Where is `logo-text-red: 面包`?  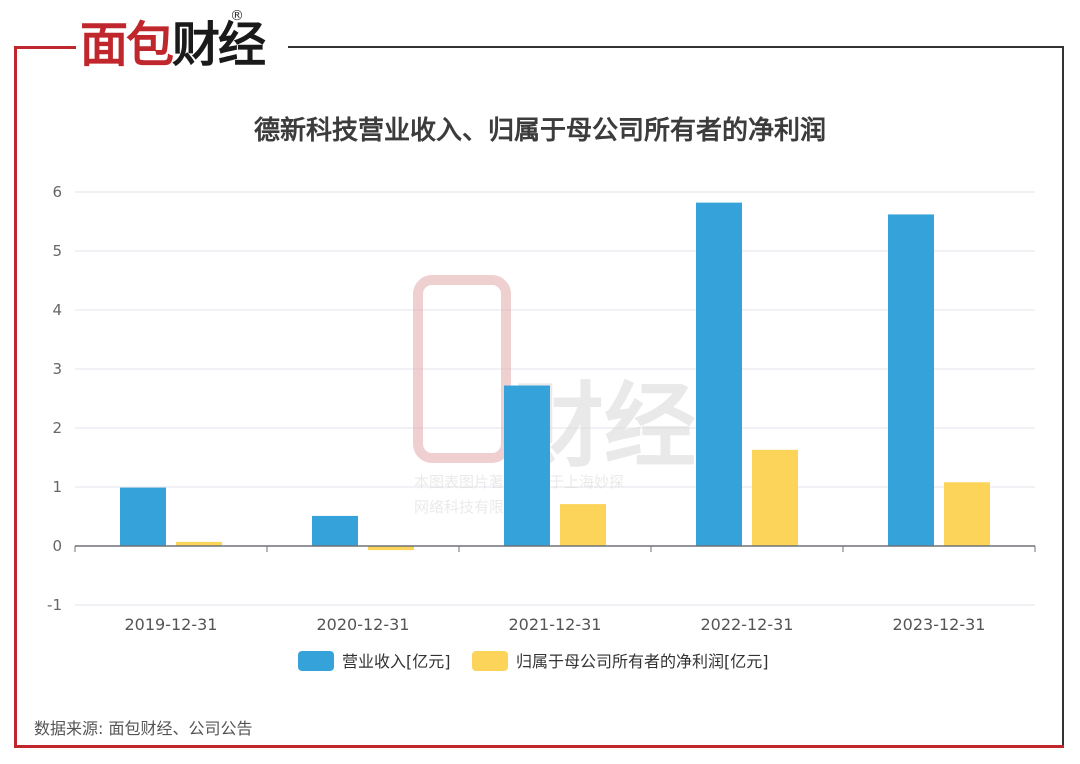 logo-text-red: 面包 is located at coordinates (127, 45).